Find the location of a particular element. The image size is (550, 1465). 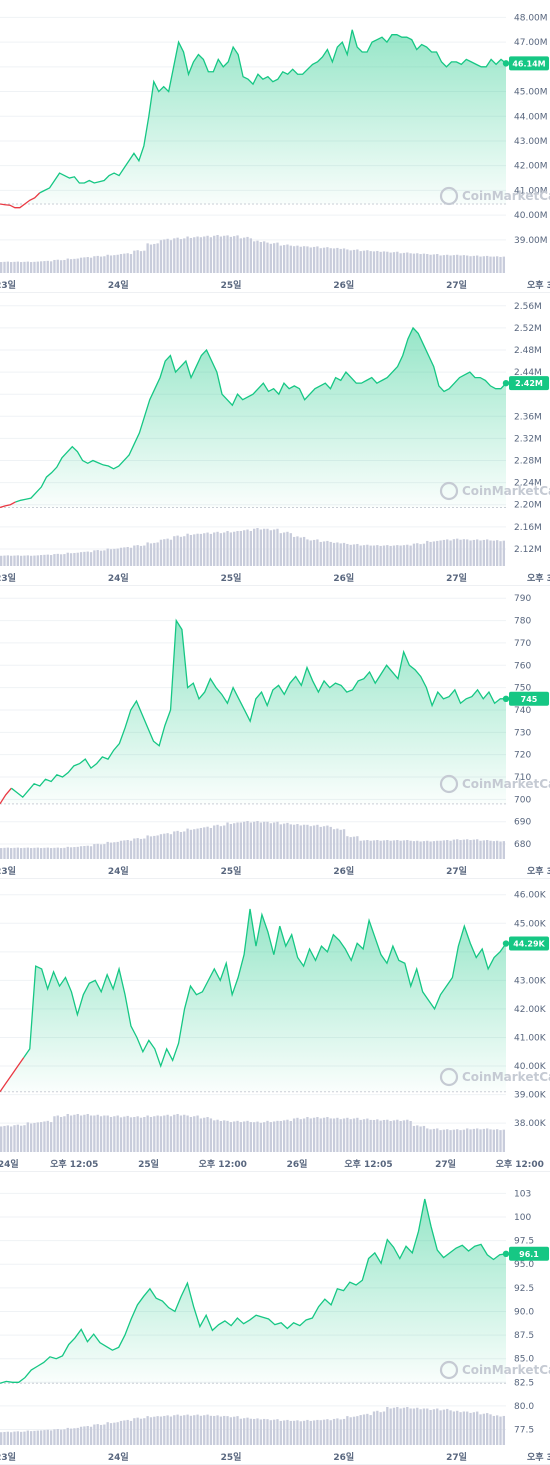

current-price-label: 46.14M is located at coordinates (528, 63).